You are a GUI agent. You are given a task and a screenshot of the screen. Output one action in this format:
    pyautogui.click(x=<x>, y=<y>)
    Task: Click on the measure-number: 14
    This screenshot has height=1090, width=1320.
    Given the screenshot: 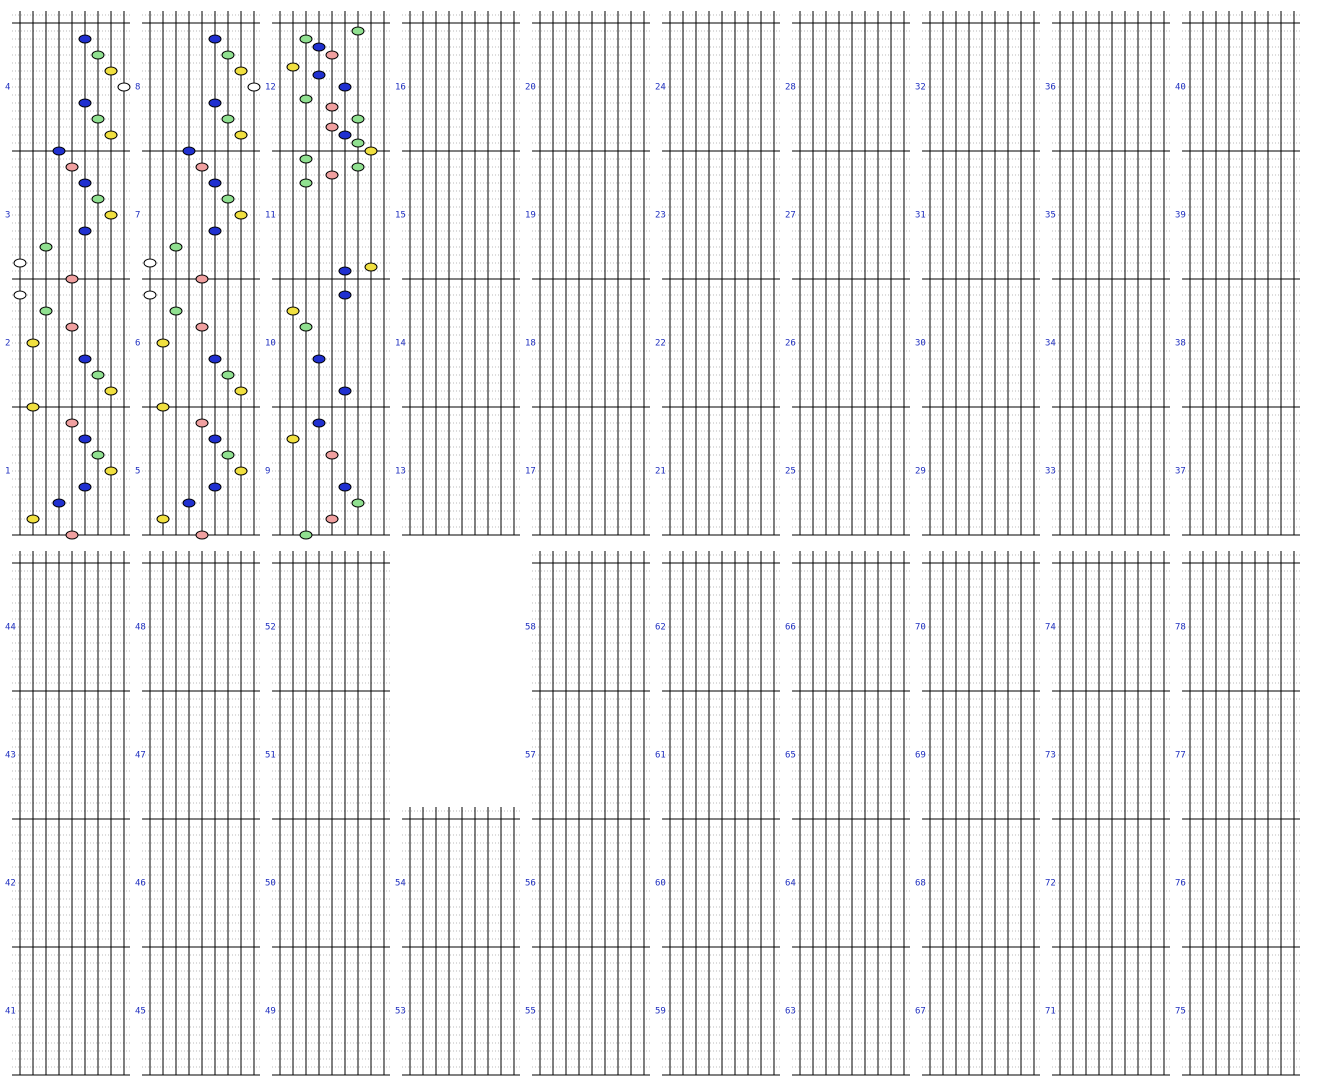 What is the action you would take?
    pyautogui.click(x=400, y=344)
    